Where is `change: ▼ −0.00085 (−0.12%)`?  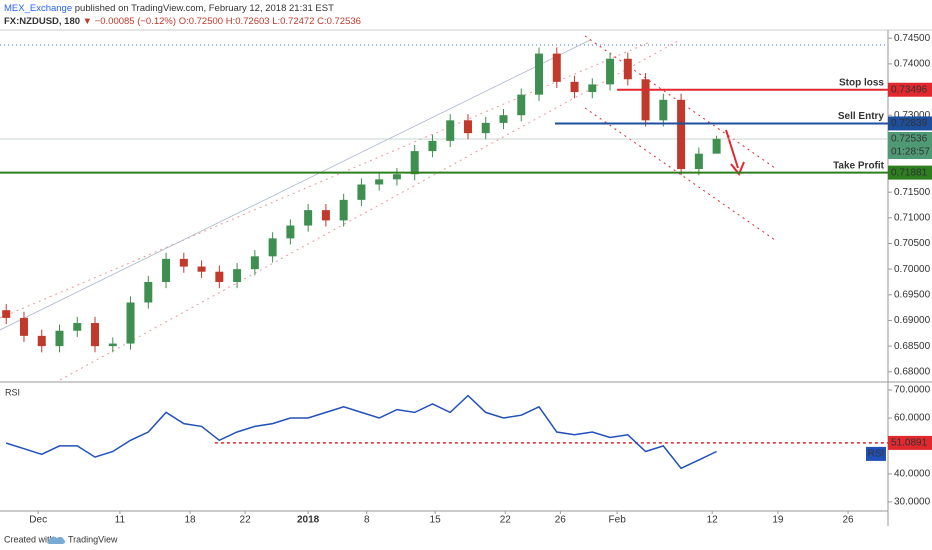 change: ▼ −0.00085 (−0.12%) is located at coordinates (131, 21).